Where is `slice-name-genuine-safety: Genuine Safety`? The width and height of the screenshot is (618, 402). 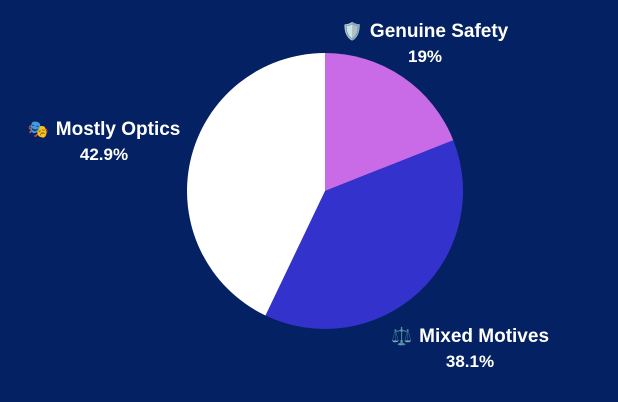 slice-name-genuine-safety: Genuine Safety is located at coordinates (439, 31).